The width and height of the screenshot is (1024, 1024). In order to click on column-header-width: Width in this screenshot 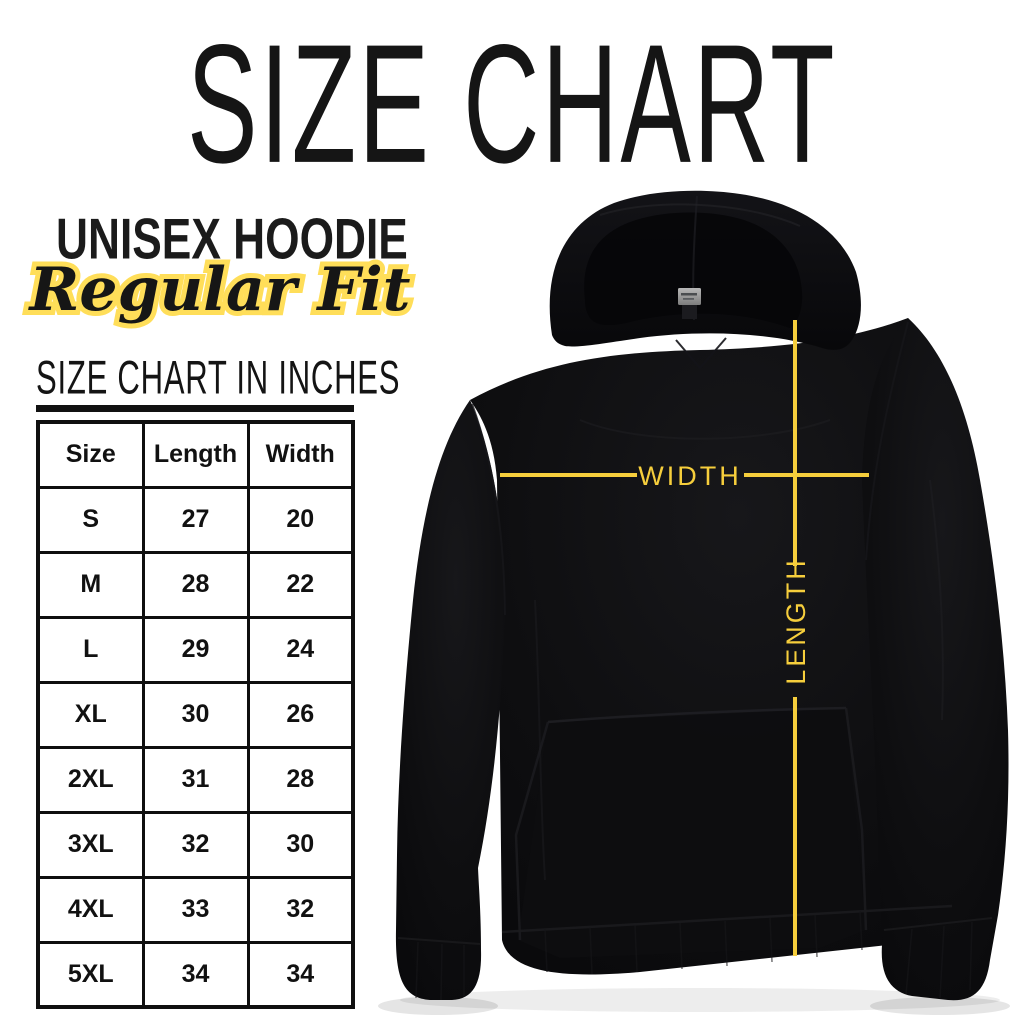, I will do `click(300, 454)`.